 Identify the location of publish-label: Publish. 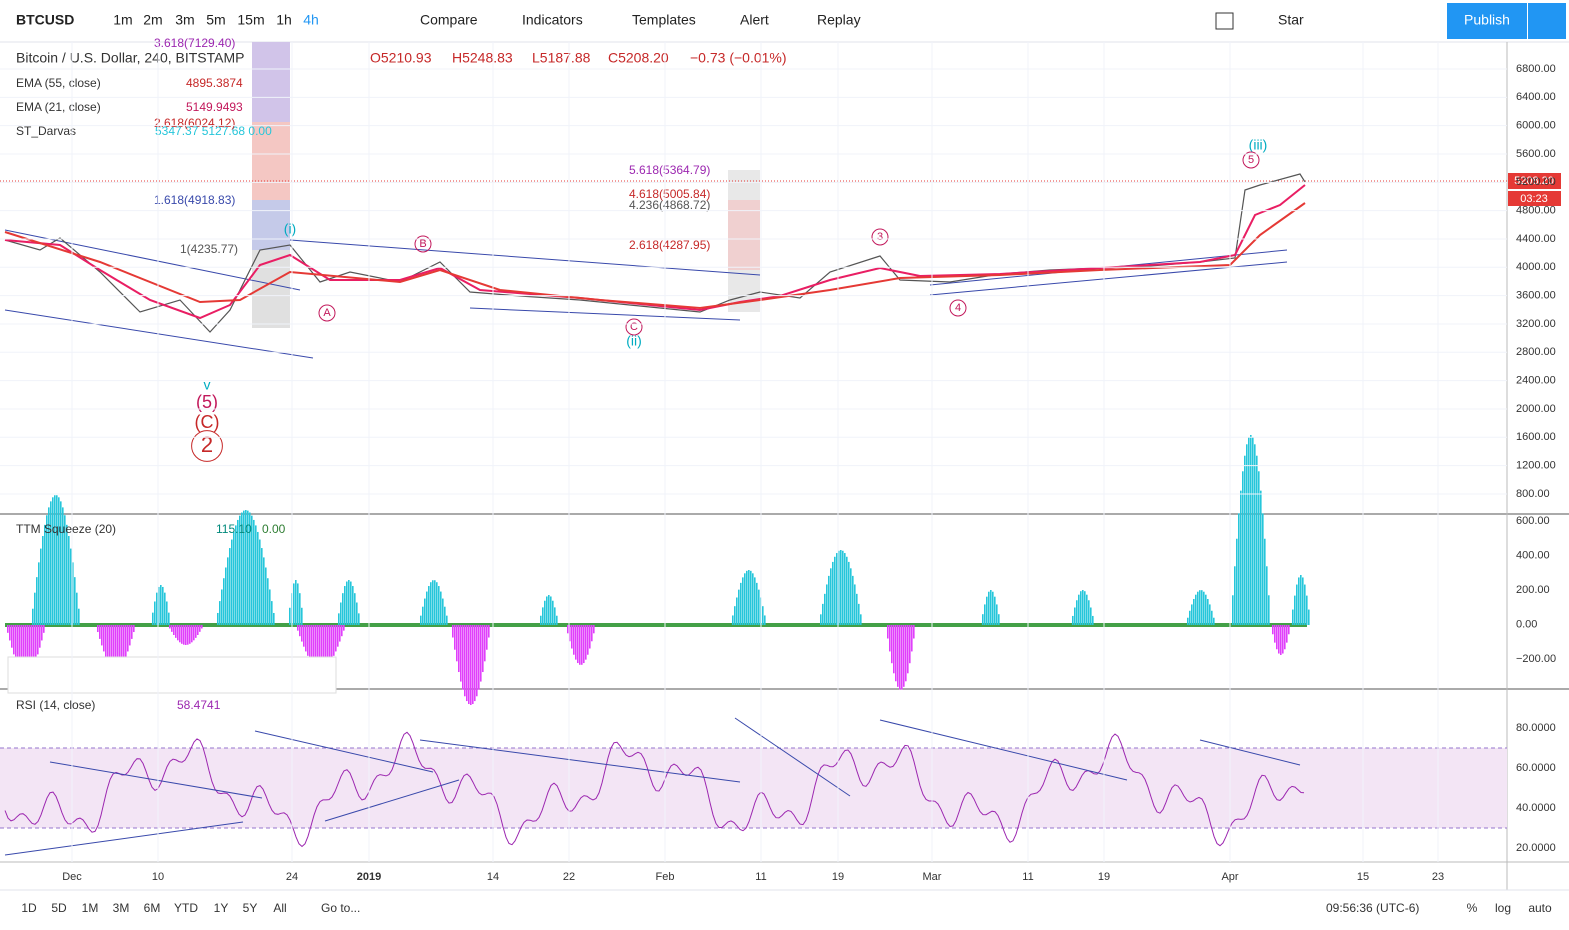
(1487, 20).